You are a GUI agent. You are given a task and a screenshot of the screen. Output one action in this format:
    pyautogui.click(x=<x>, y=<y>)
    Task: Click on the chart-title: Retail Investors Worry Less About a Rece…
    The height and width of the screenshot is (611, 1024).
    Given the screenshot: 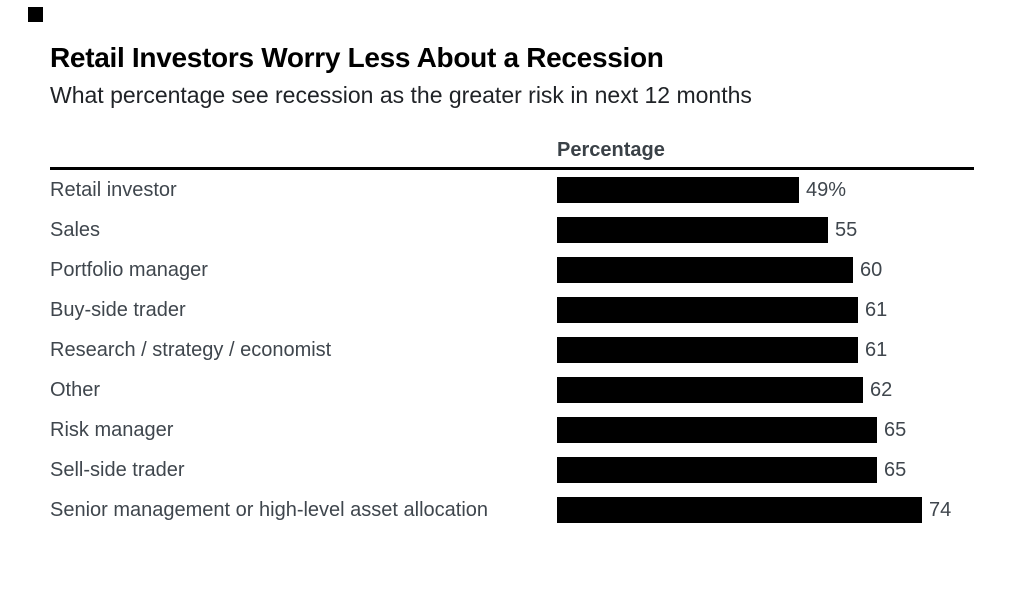 What is the action you would take?
    pyautogui.click(x=357, y=57)
    